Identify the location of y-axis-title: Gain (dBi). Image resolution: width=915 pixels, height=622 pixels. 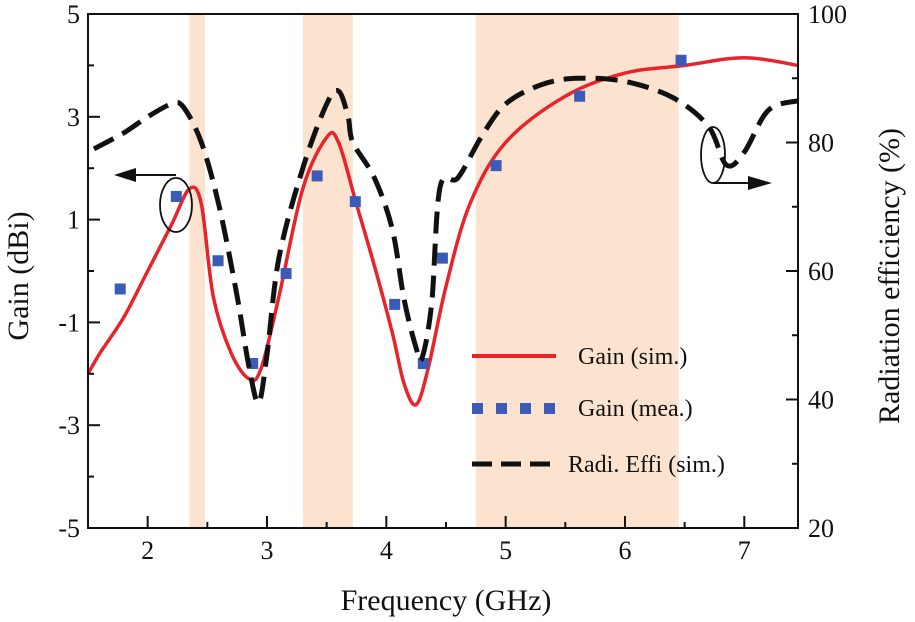
(18, 275).